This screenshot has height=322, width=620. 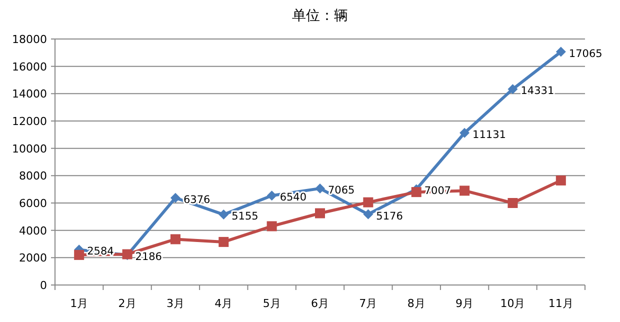 I want to click on x-tick-label: 5月, so click(x=271, y=303).